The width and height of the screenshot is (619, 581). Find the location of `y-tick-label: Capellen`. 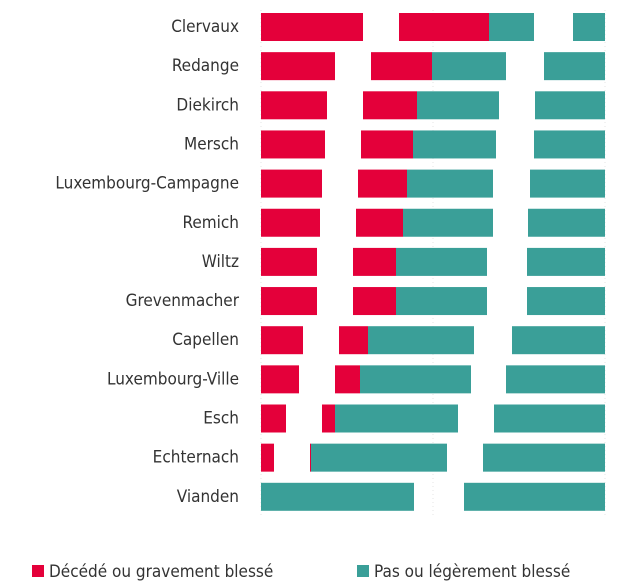

y-tick-label: Capellen is located at coordinates (205, 340).